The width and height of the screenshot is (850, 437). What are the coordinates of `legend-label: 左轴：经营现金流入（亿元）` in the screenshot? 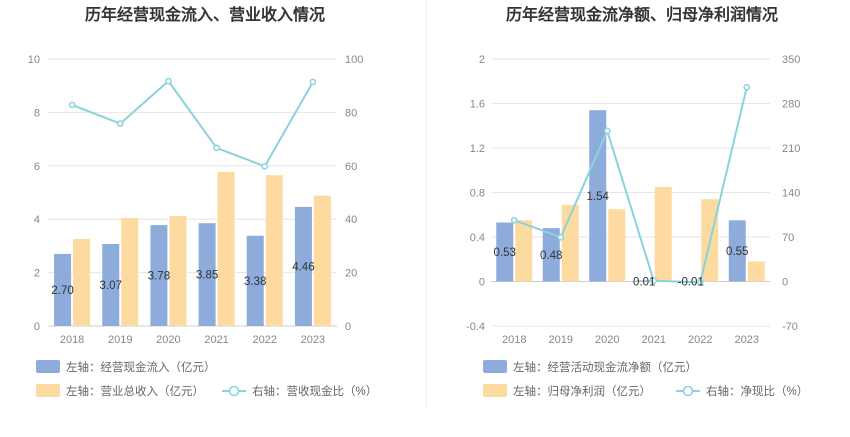 It's located at (141, 367).